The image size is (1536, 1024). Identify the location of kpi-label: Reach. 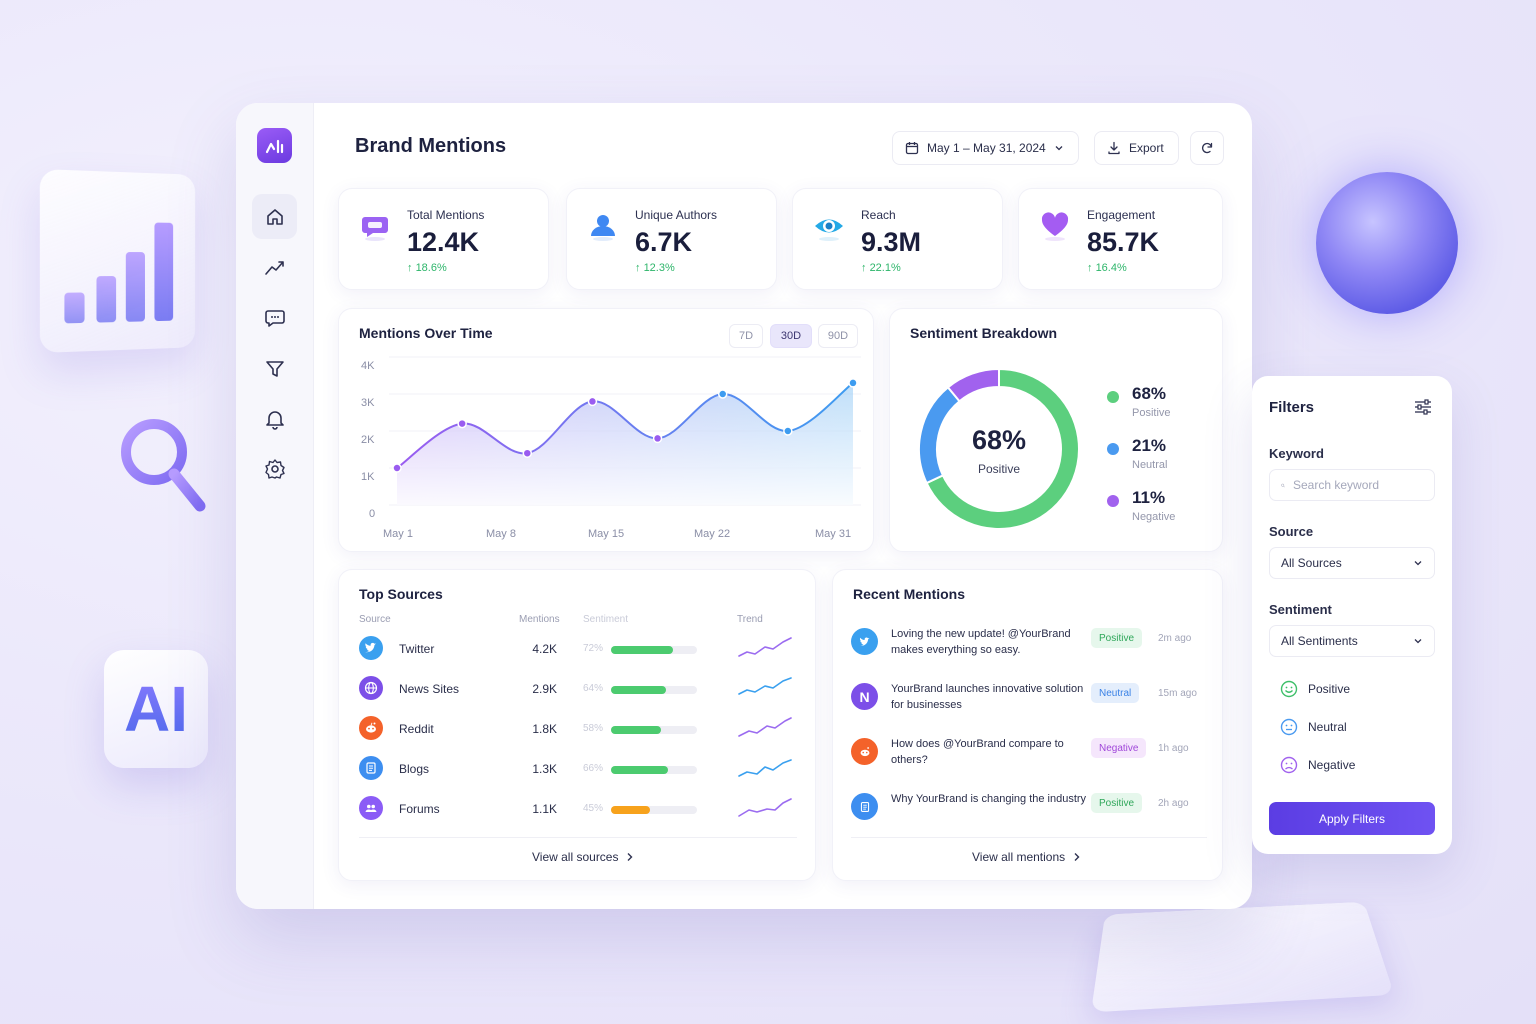
(878, 215).